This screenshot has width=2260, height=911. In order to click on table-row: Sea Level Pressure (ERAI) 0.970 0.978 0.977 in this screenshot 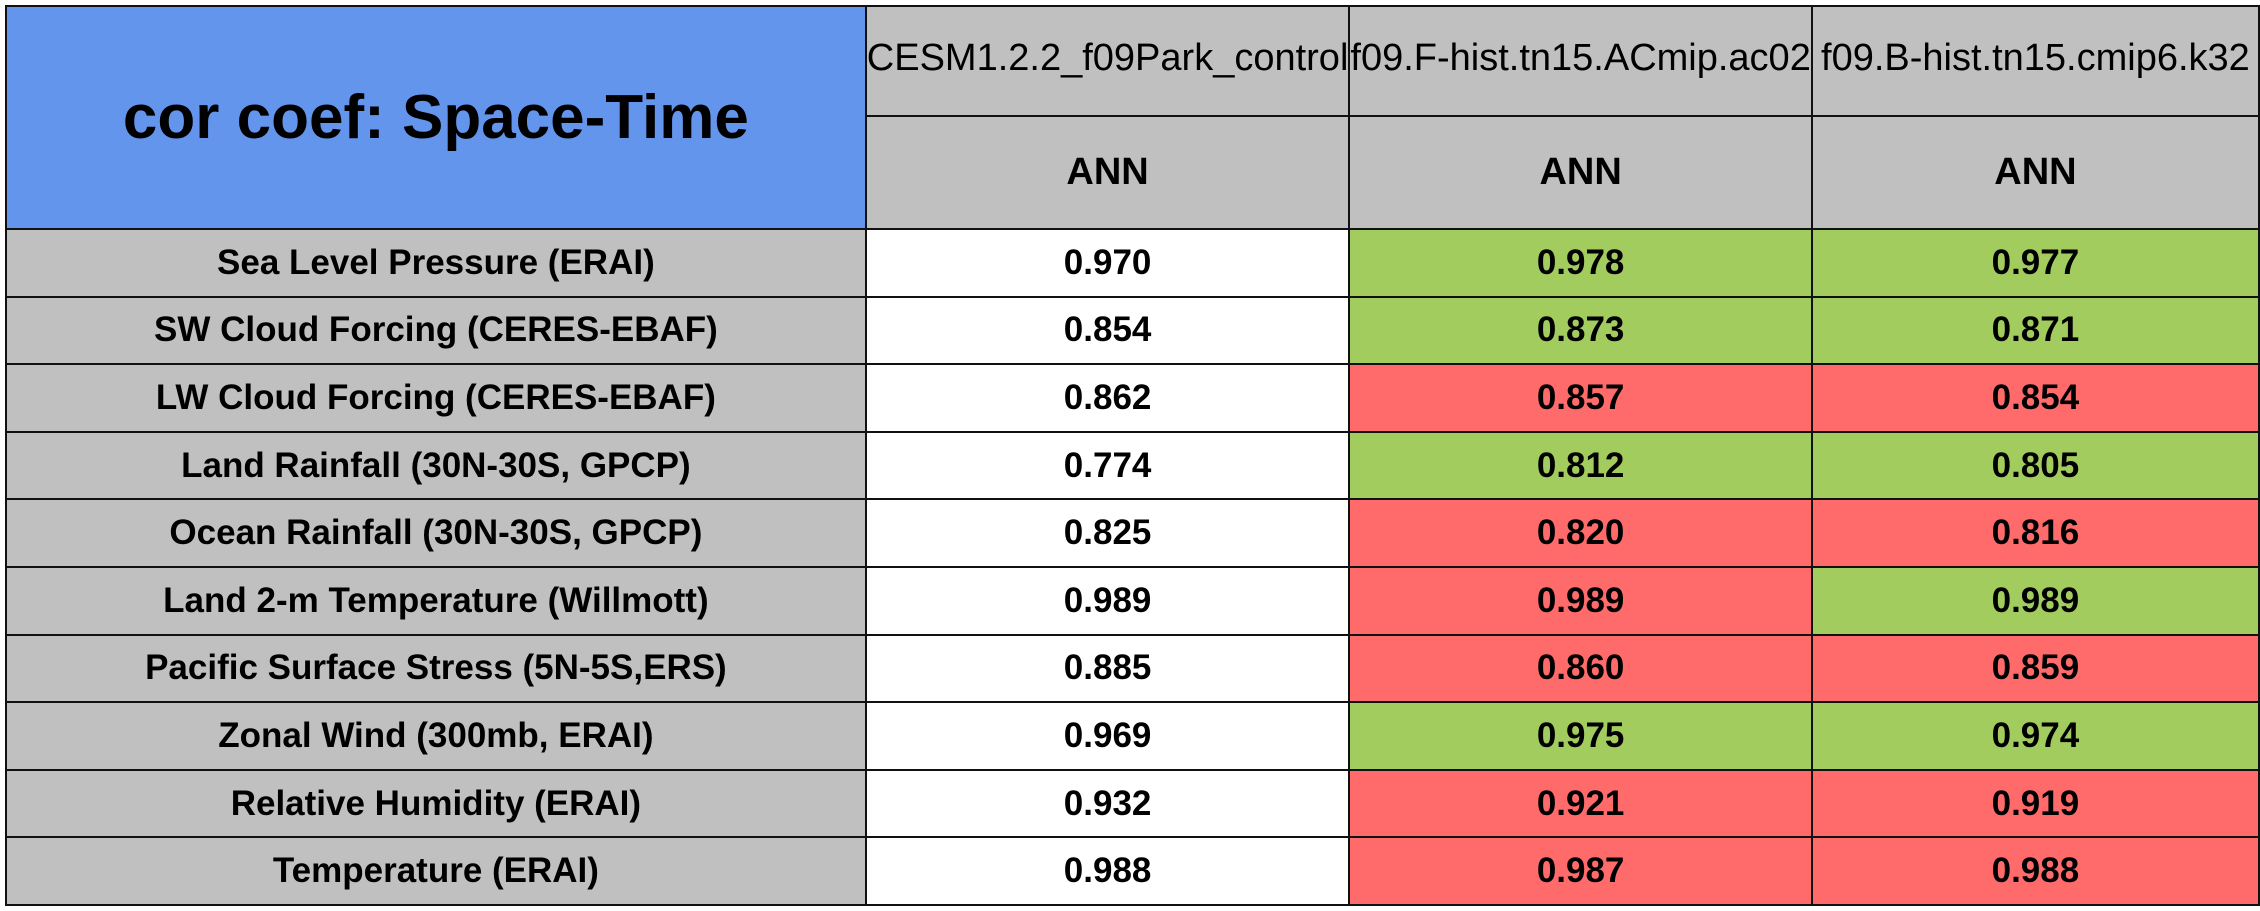, I will do `click(1132, 263)`.